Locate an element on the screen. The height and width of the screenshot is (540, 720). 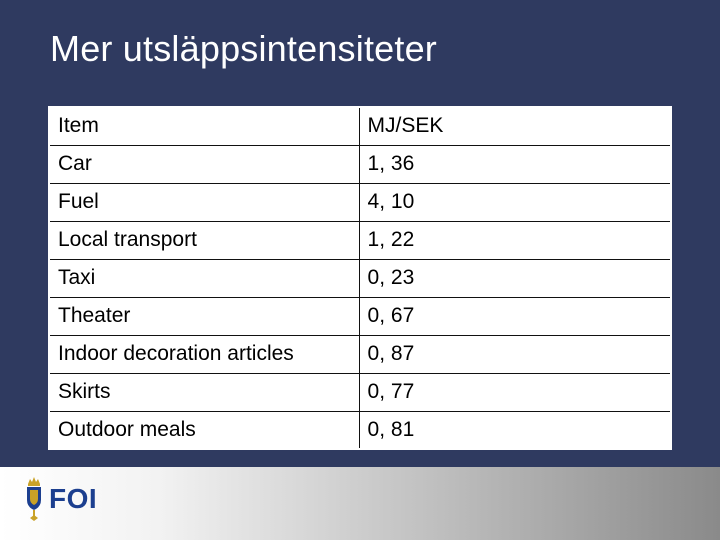
row-item: Theater is located at coordinates (204, 316).